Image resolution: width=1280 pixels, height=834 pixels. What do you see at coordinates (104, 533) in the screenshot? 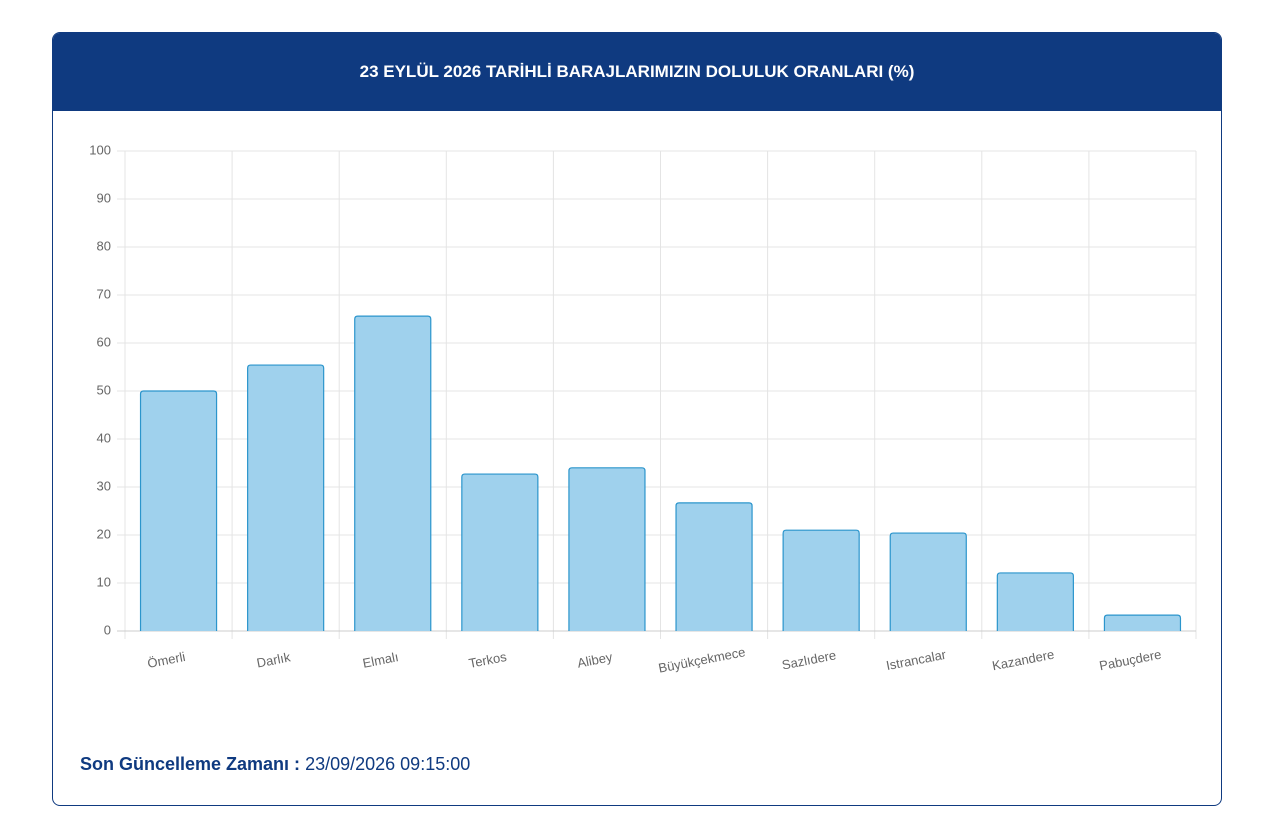
I see `y-tick-label: 20` at bounding box center [104, 533].